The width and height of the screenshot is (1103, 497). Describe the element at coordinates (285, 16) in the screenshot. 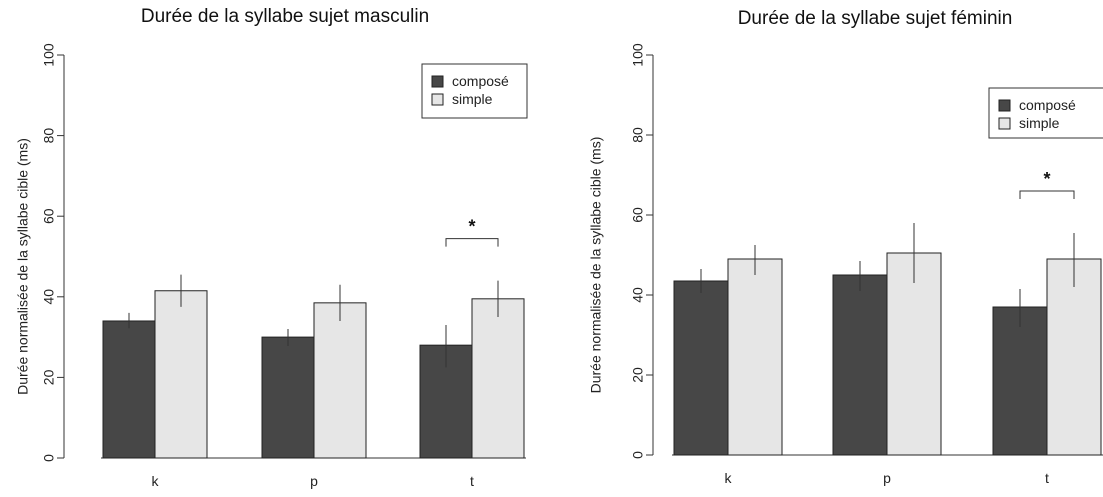

I see `chart-title: Durée de la syllabe sujet masculin` at that location.